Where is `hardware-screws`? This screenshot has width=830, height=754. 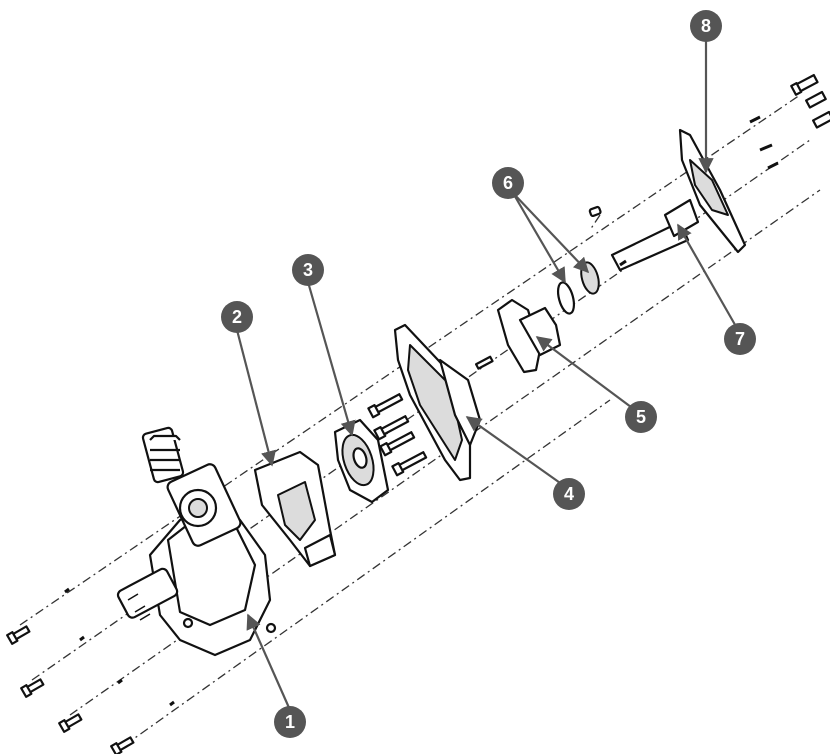
hardware-screws is located at coordinates (724, 170).